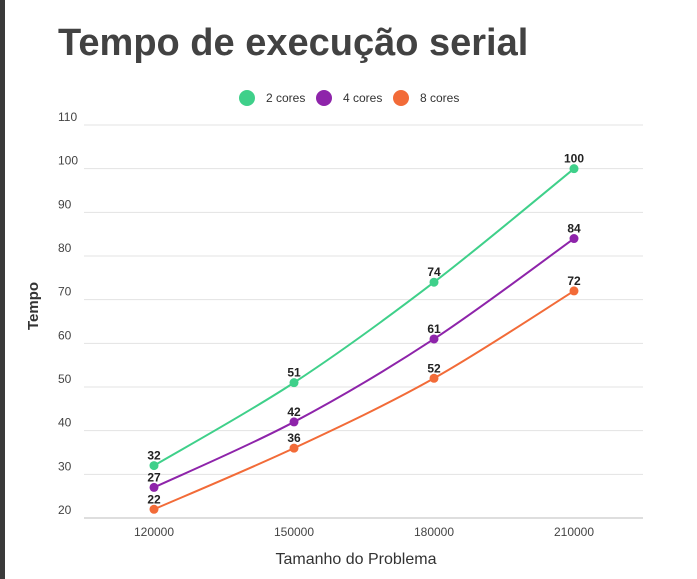  I want to click on y-tick-label: 90, so click(65, 204).